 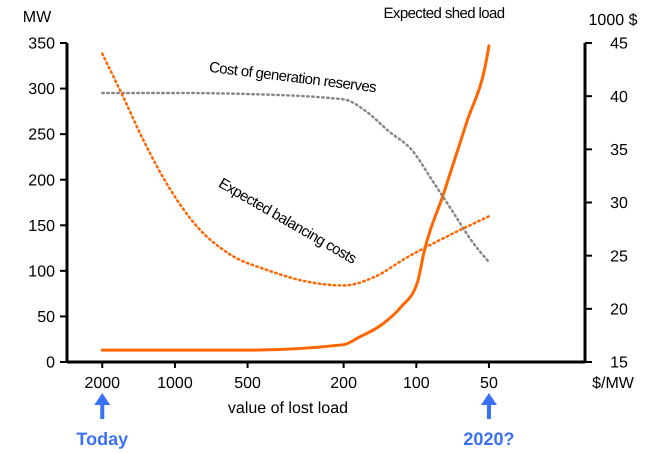 I want to click on x-tick-label: 500, so click(x=248, y=383).